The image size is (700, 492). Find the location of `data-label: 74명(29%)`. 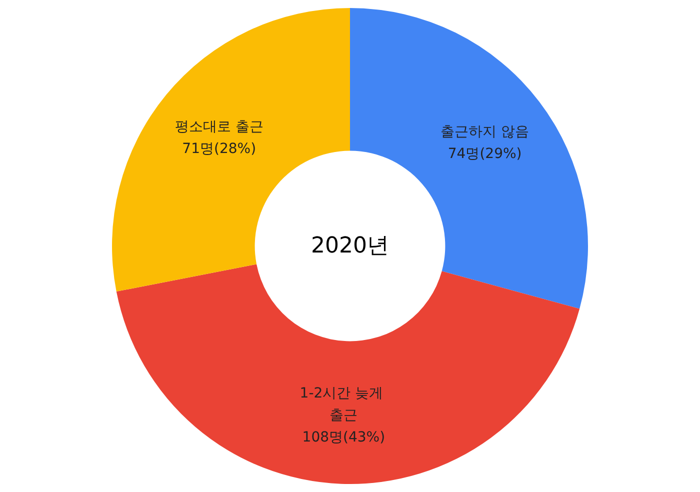

data-label: 74명(29%) is located at coordinates (485, 154).